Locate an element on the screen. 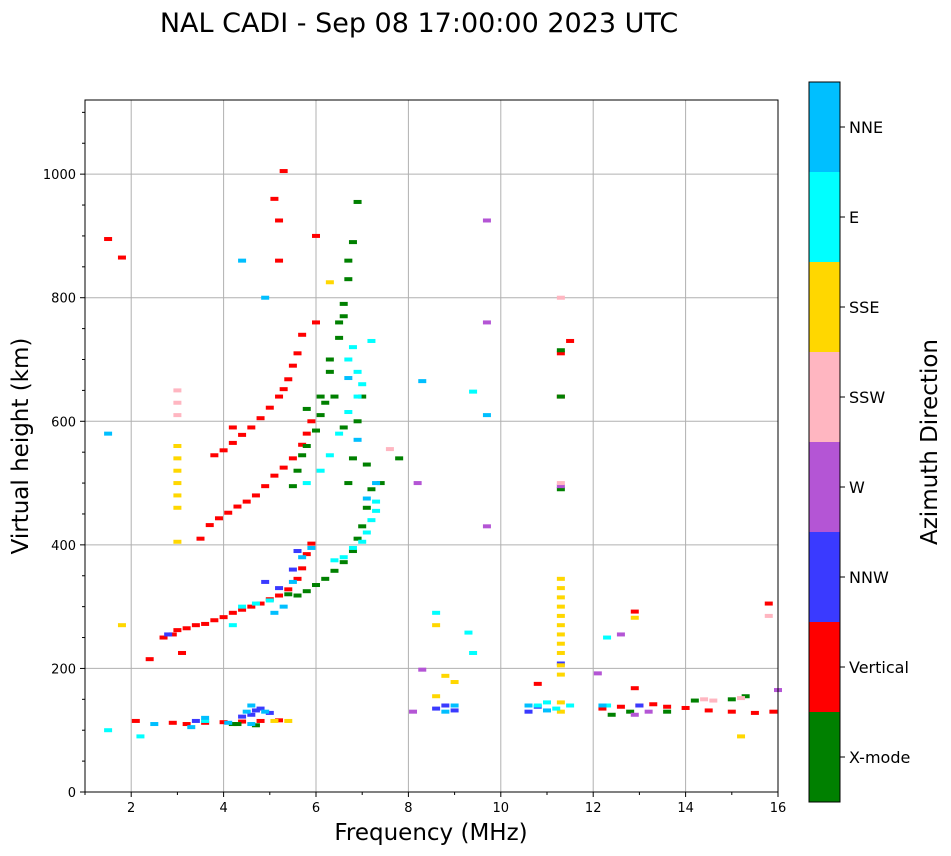 The height and width of the screenshot is (856, 951). x-tick-label: 10 is located at coordinates (501, 808).